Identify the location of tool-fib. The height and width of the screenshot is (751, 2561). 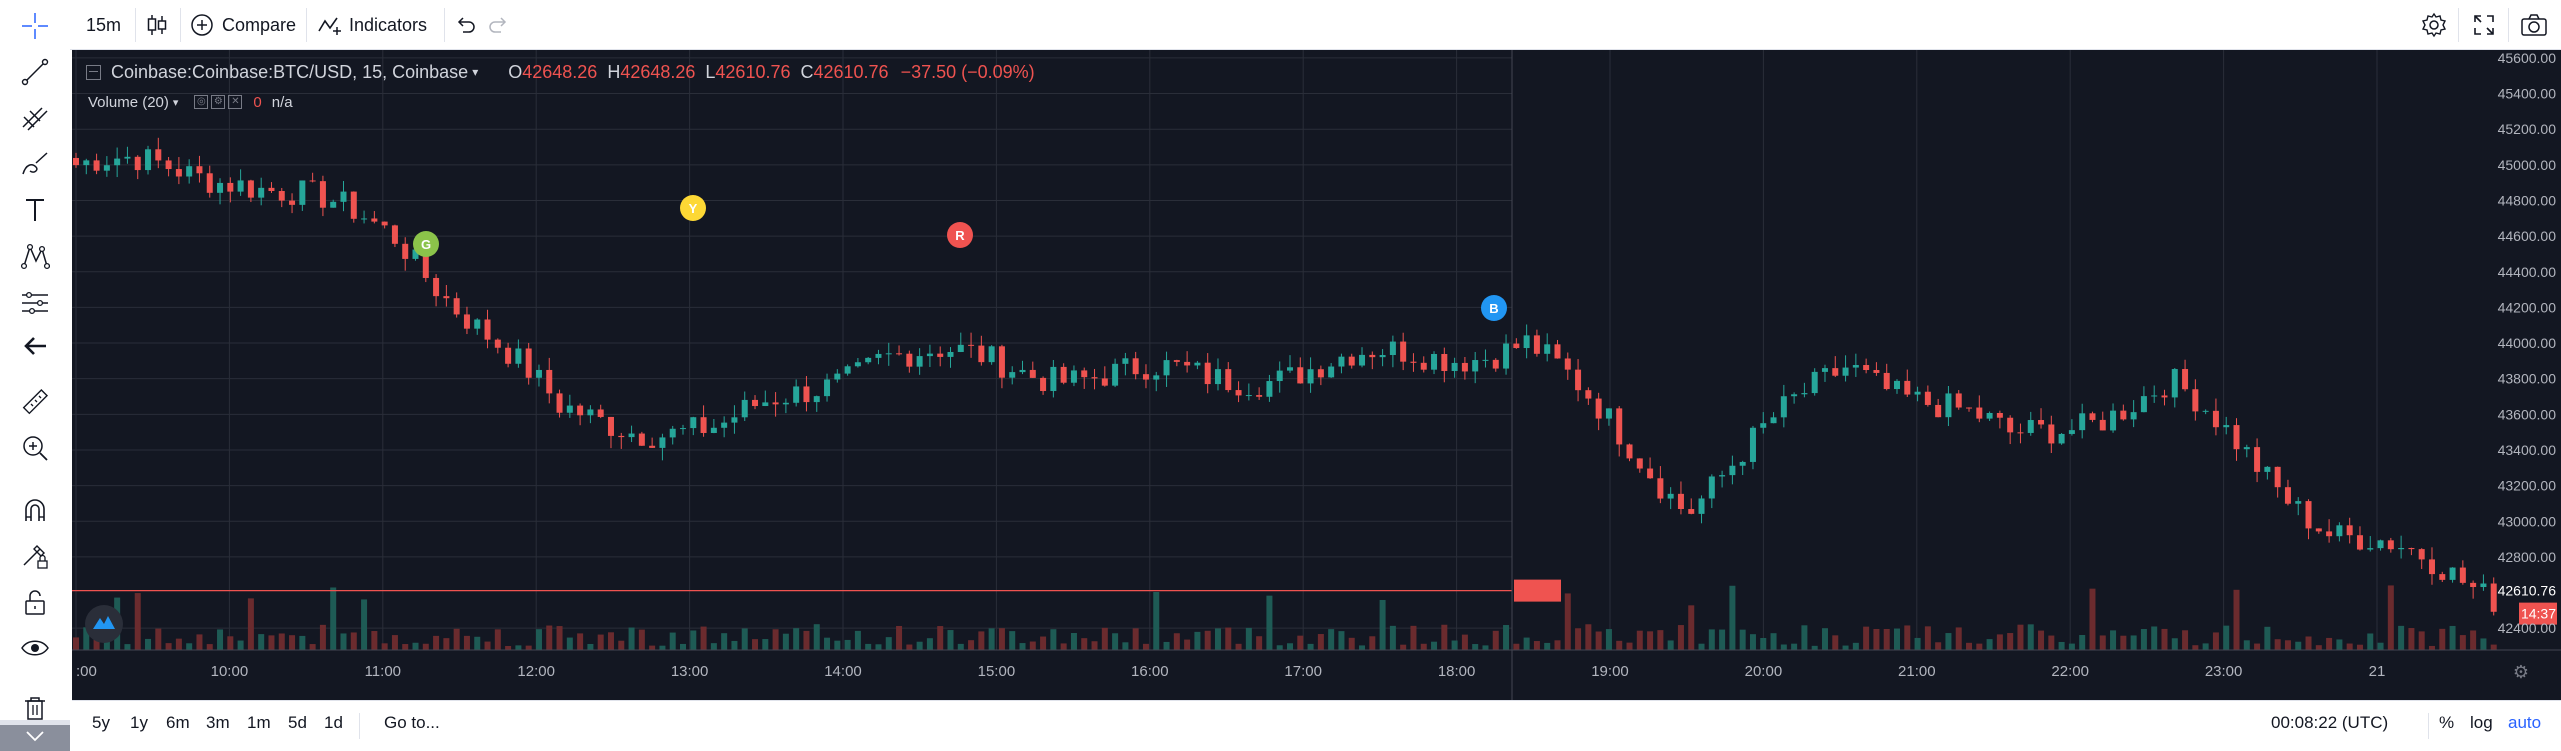
(35, 120).